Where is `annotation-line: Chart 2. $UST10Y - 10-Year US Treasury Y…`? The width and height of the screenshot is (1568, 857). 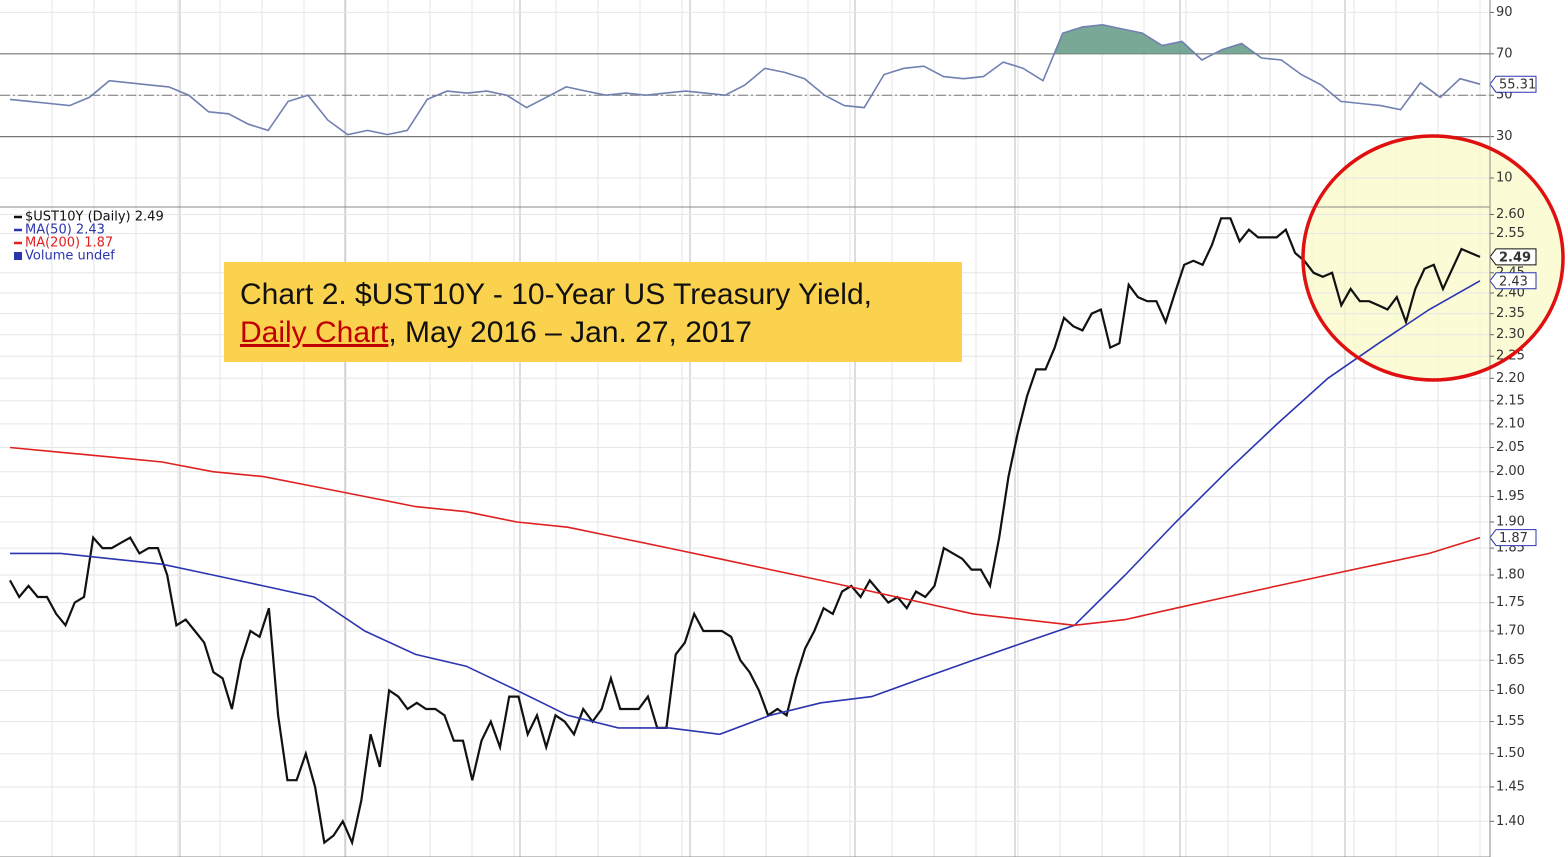 annotation-line: Chart 2. $UST10Y - 10-Year US Treasury Y… is located at coordinates (556, 294).